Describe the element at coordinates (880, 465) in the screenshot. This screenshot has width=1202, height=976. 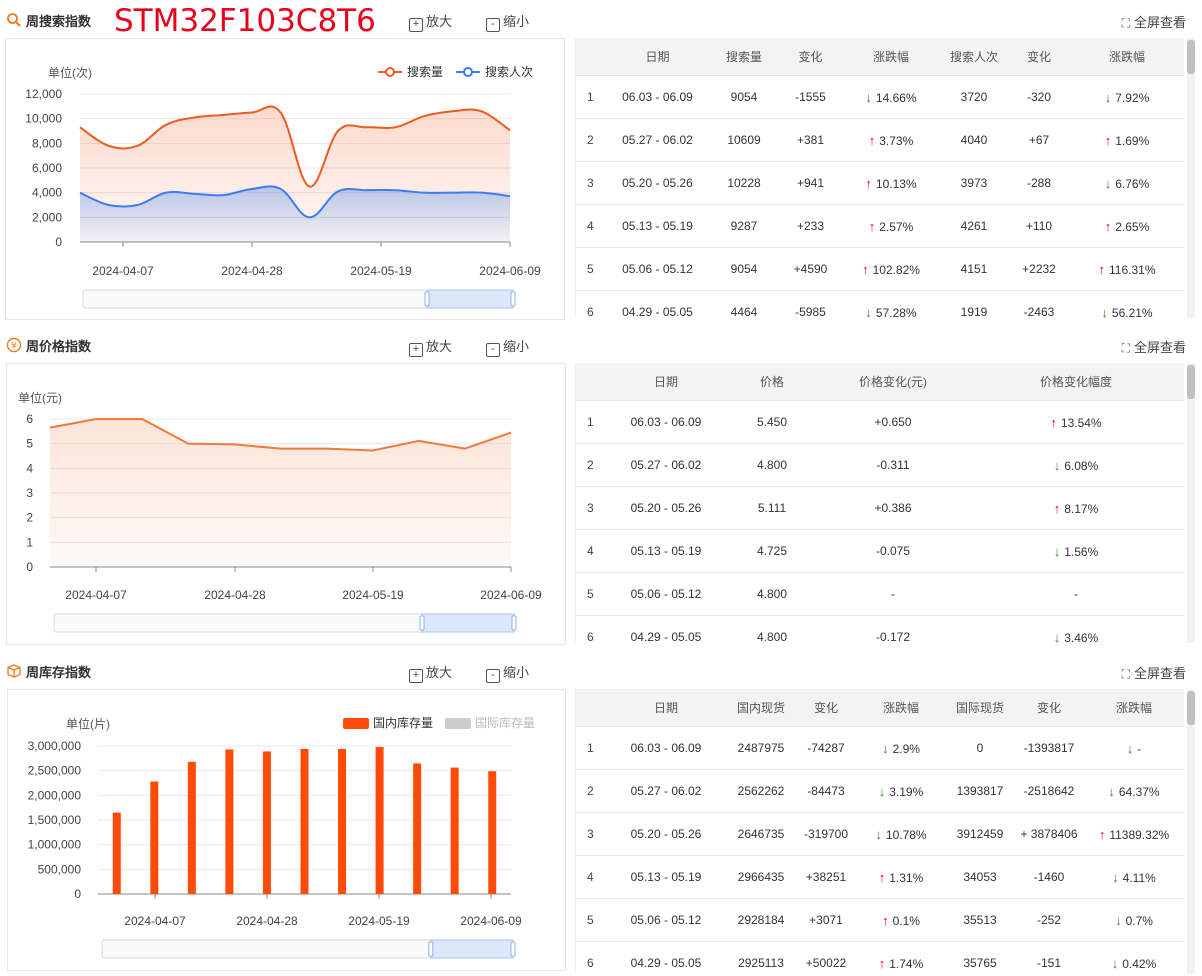
I see `table-row: 2 05.27 - 06.02 4.800 -0.311 ↓ 6.08%` at that location.